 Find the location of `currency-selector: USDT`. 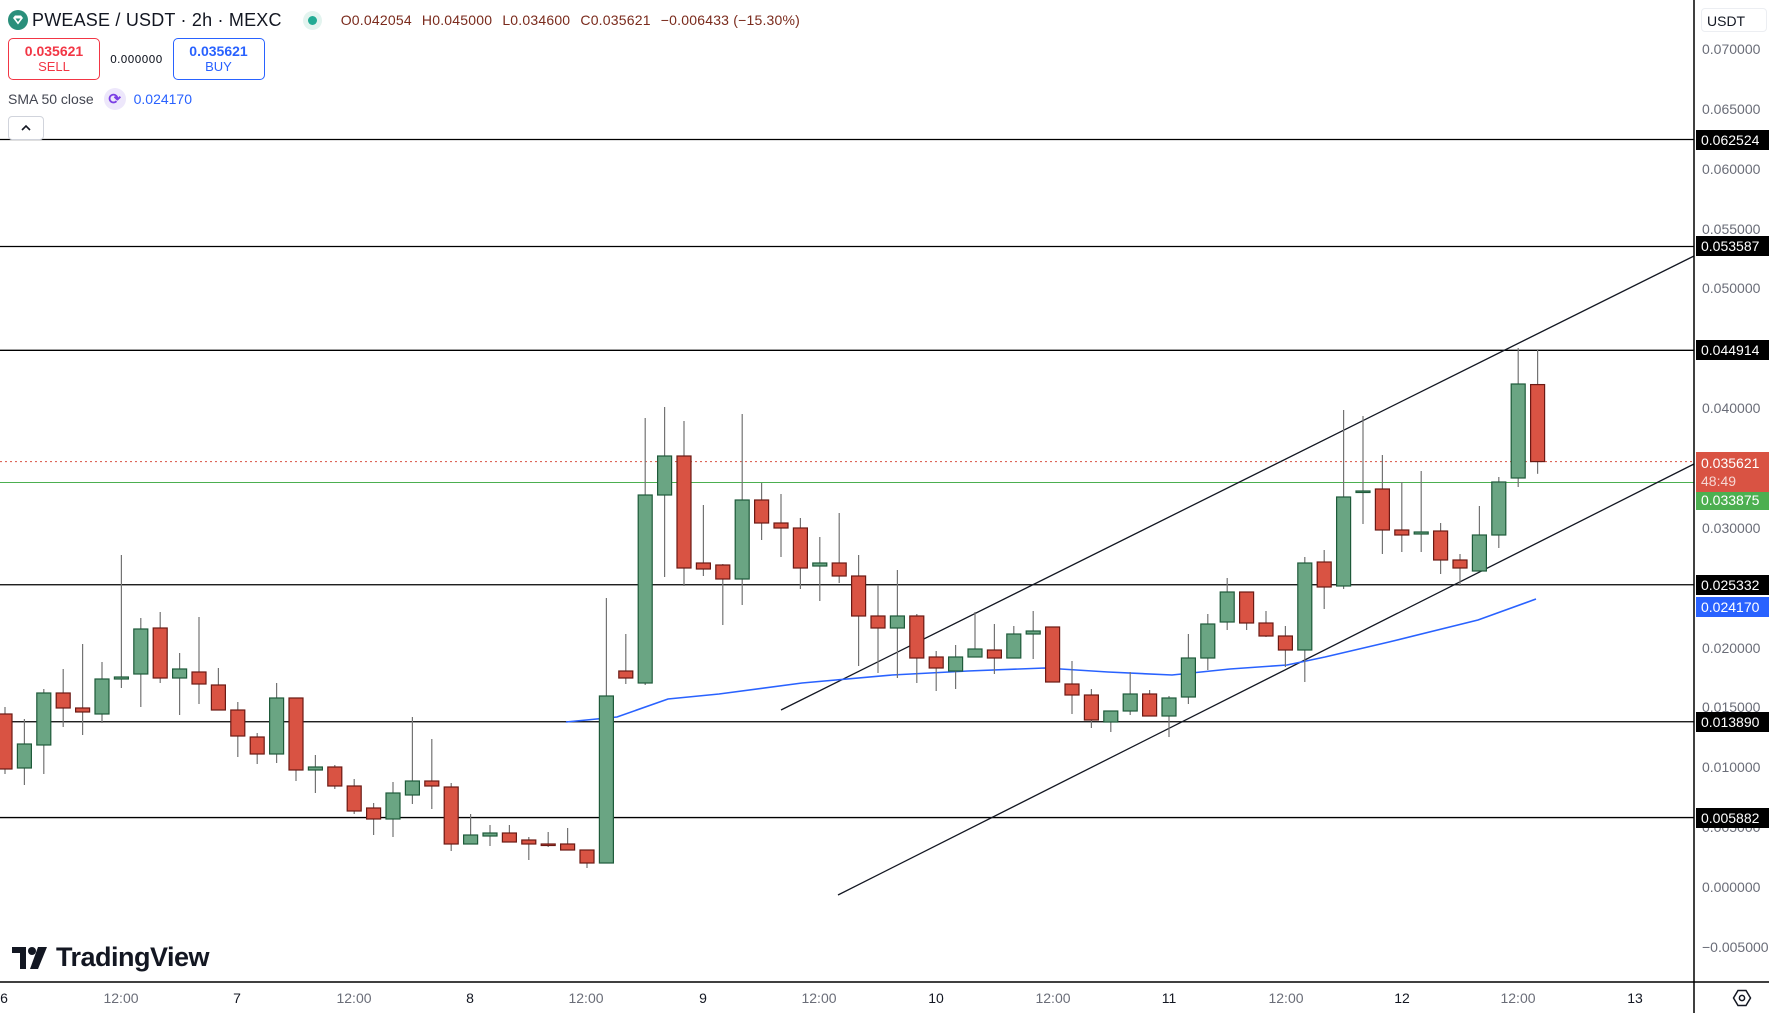

currency-selector: USDT is located at coordinates (1734, 20).